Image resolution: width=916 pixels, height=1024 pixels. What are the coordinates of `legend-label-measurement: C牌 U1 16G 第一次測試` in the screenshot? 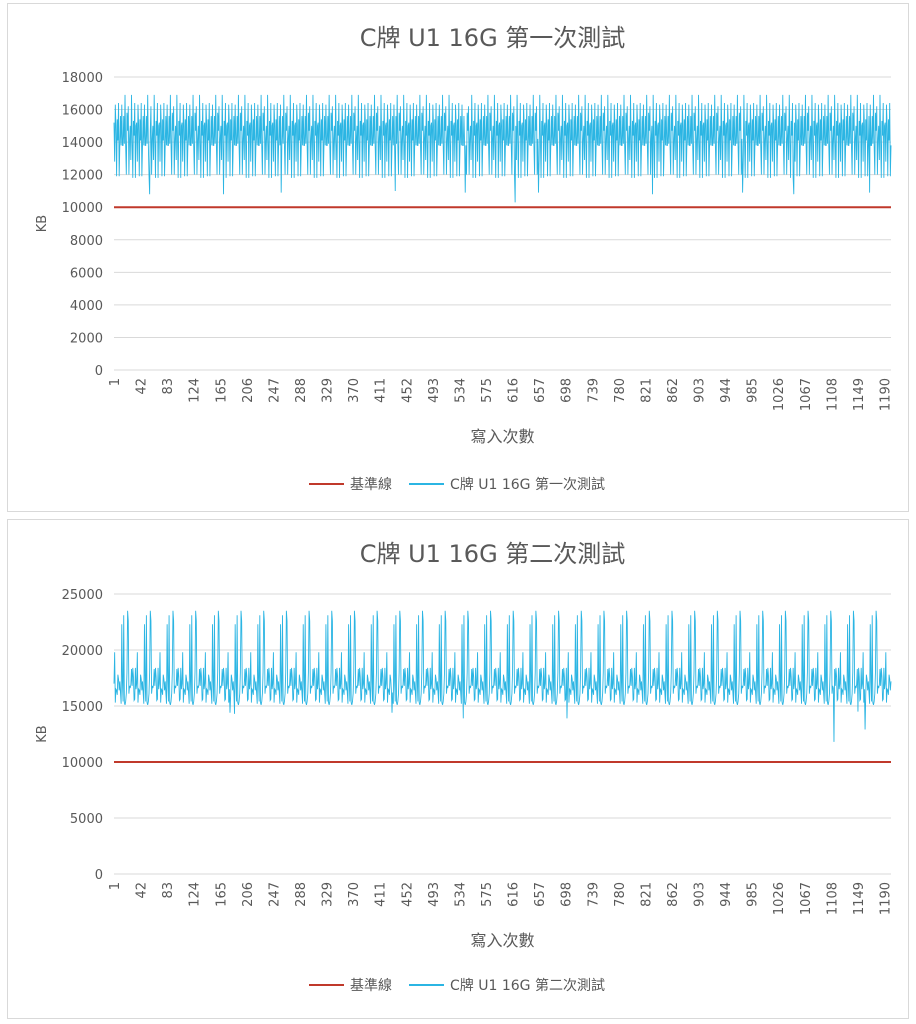 It's located at (527, 484).